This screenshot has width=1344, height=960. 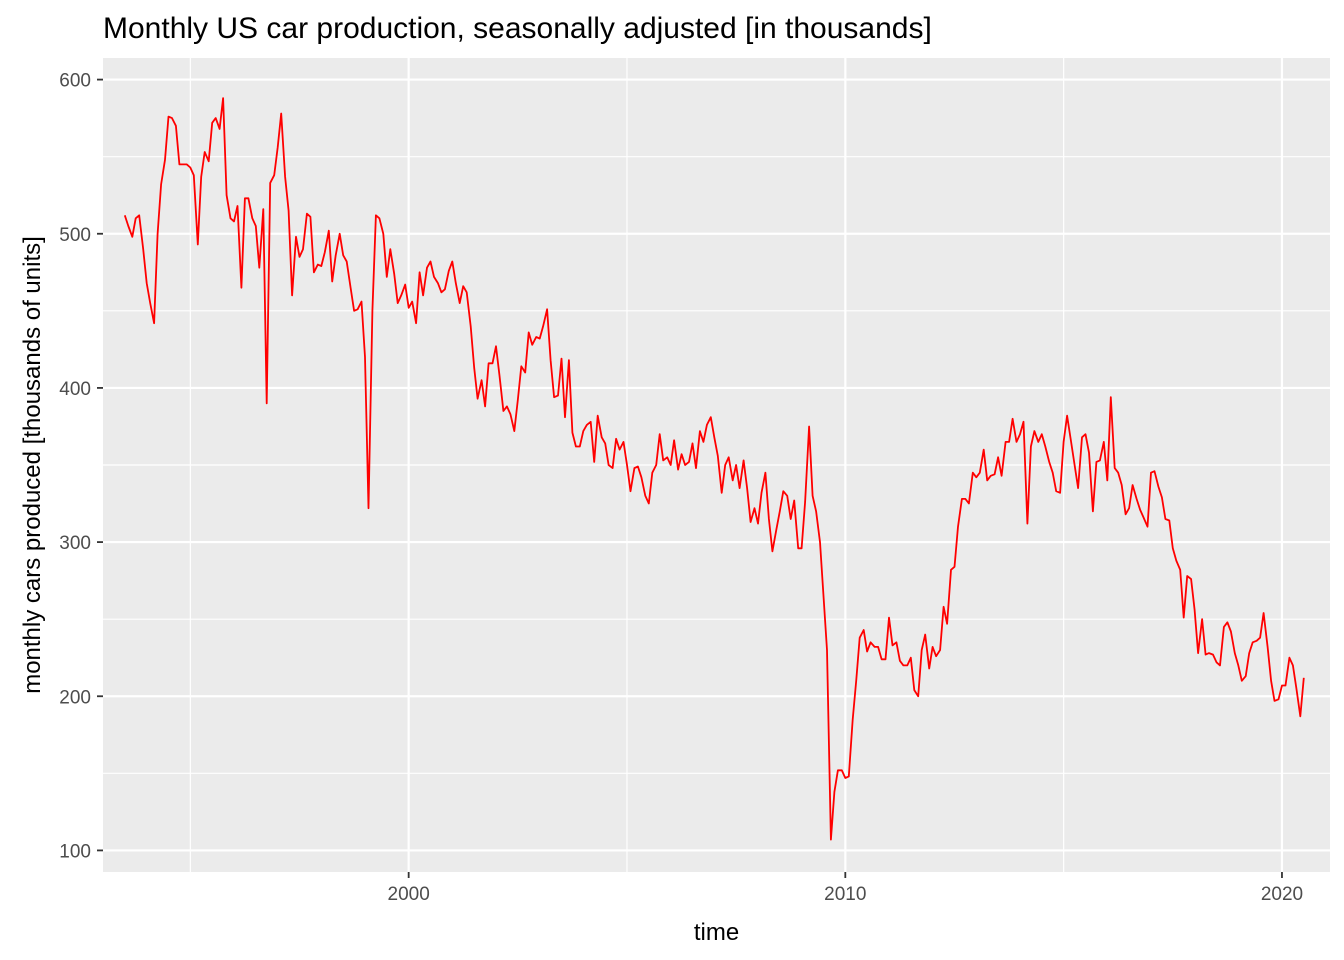 I want to click on y-tick-label: 300, so click(x=75, y=543).